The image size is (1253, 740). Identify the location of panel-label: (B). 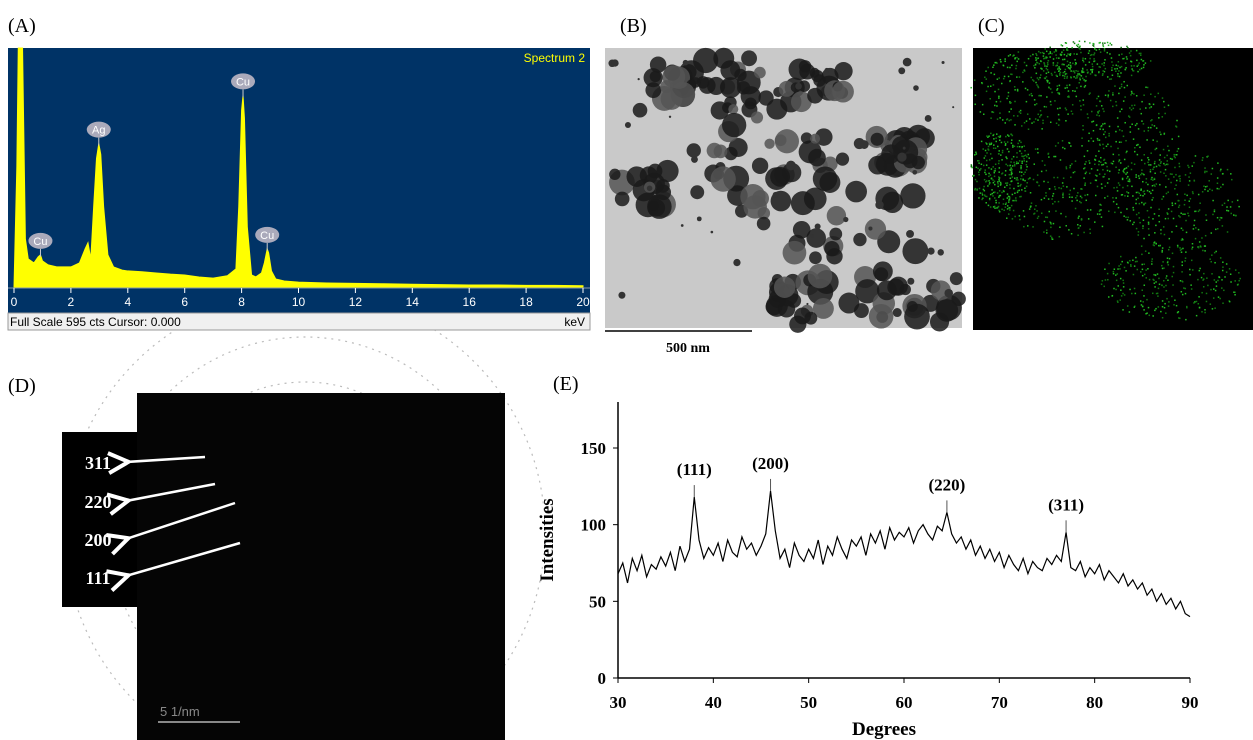
(633, 26).